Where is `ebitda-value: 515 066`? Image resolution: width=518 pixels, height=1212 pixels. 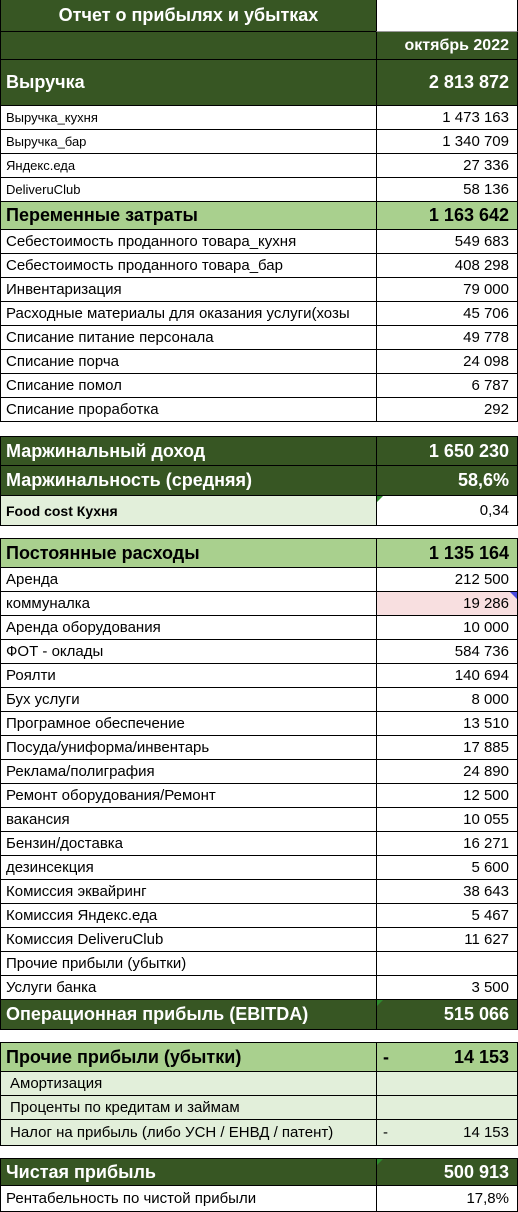
ebitda-value: 515 066 is located at coordinates (447, 1015).